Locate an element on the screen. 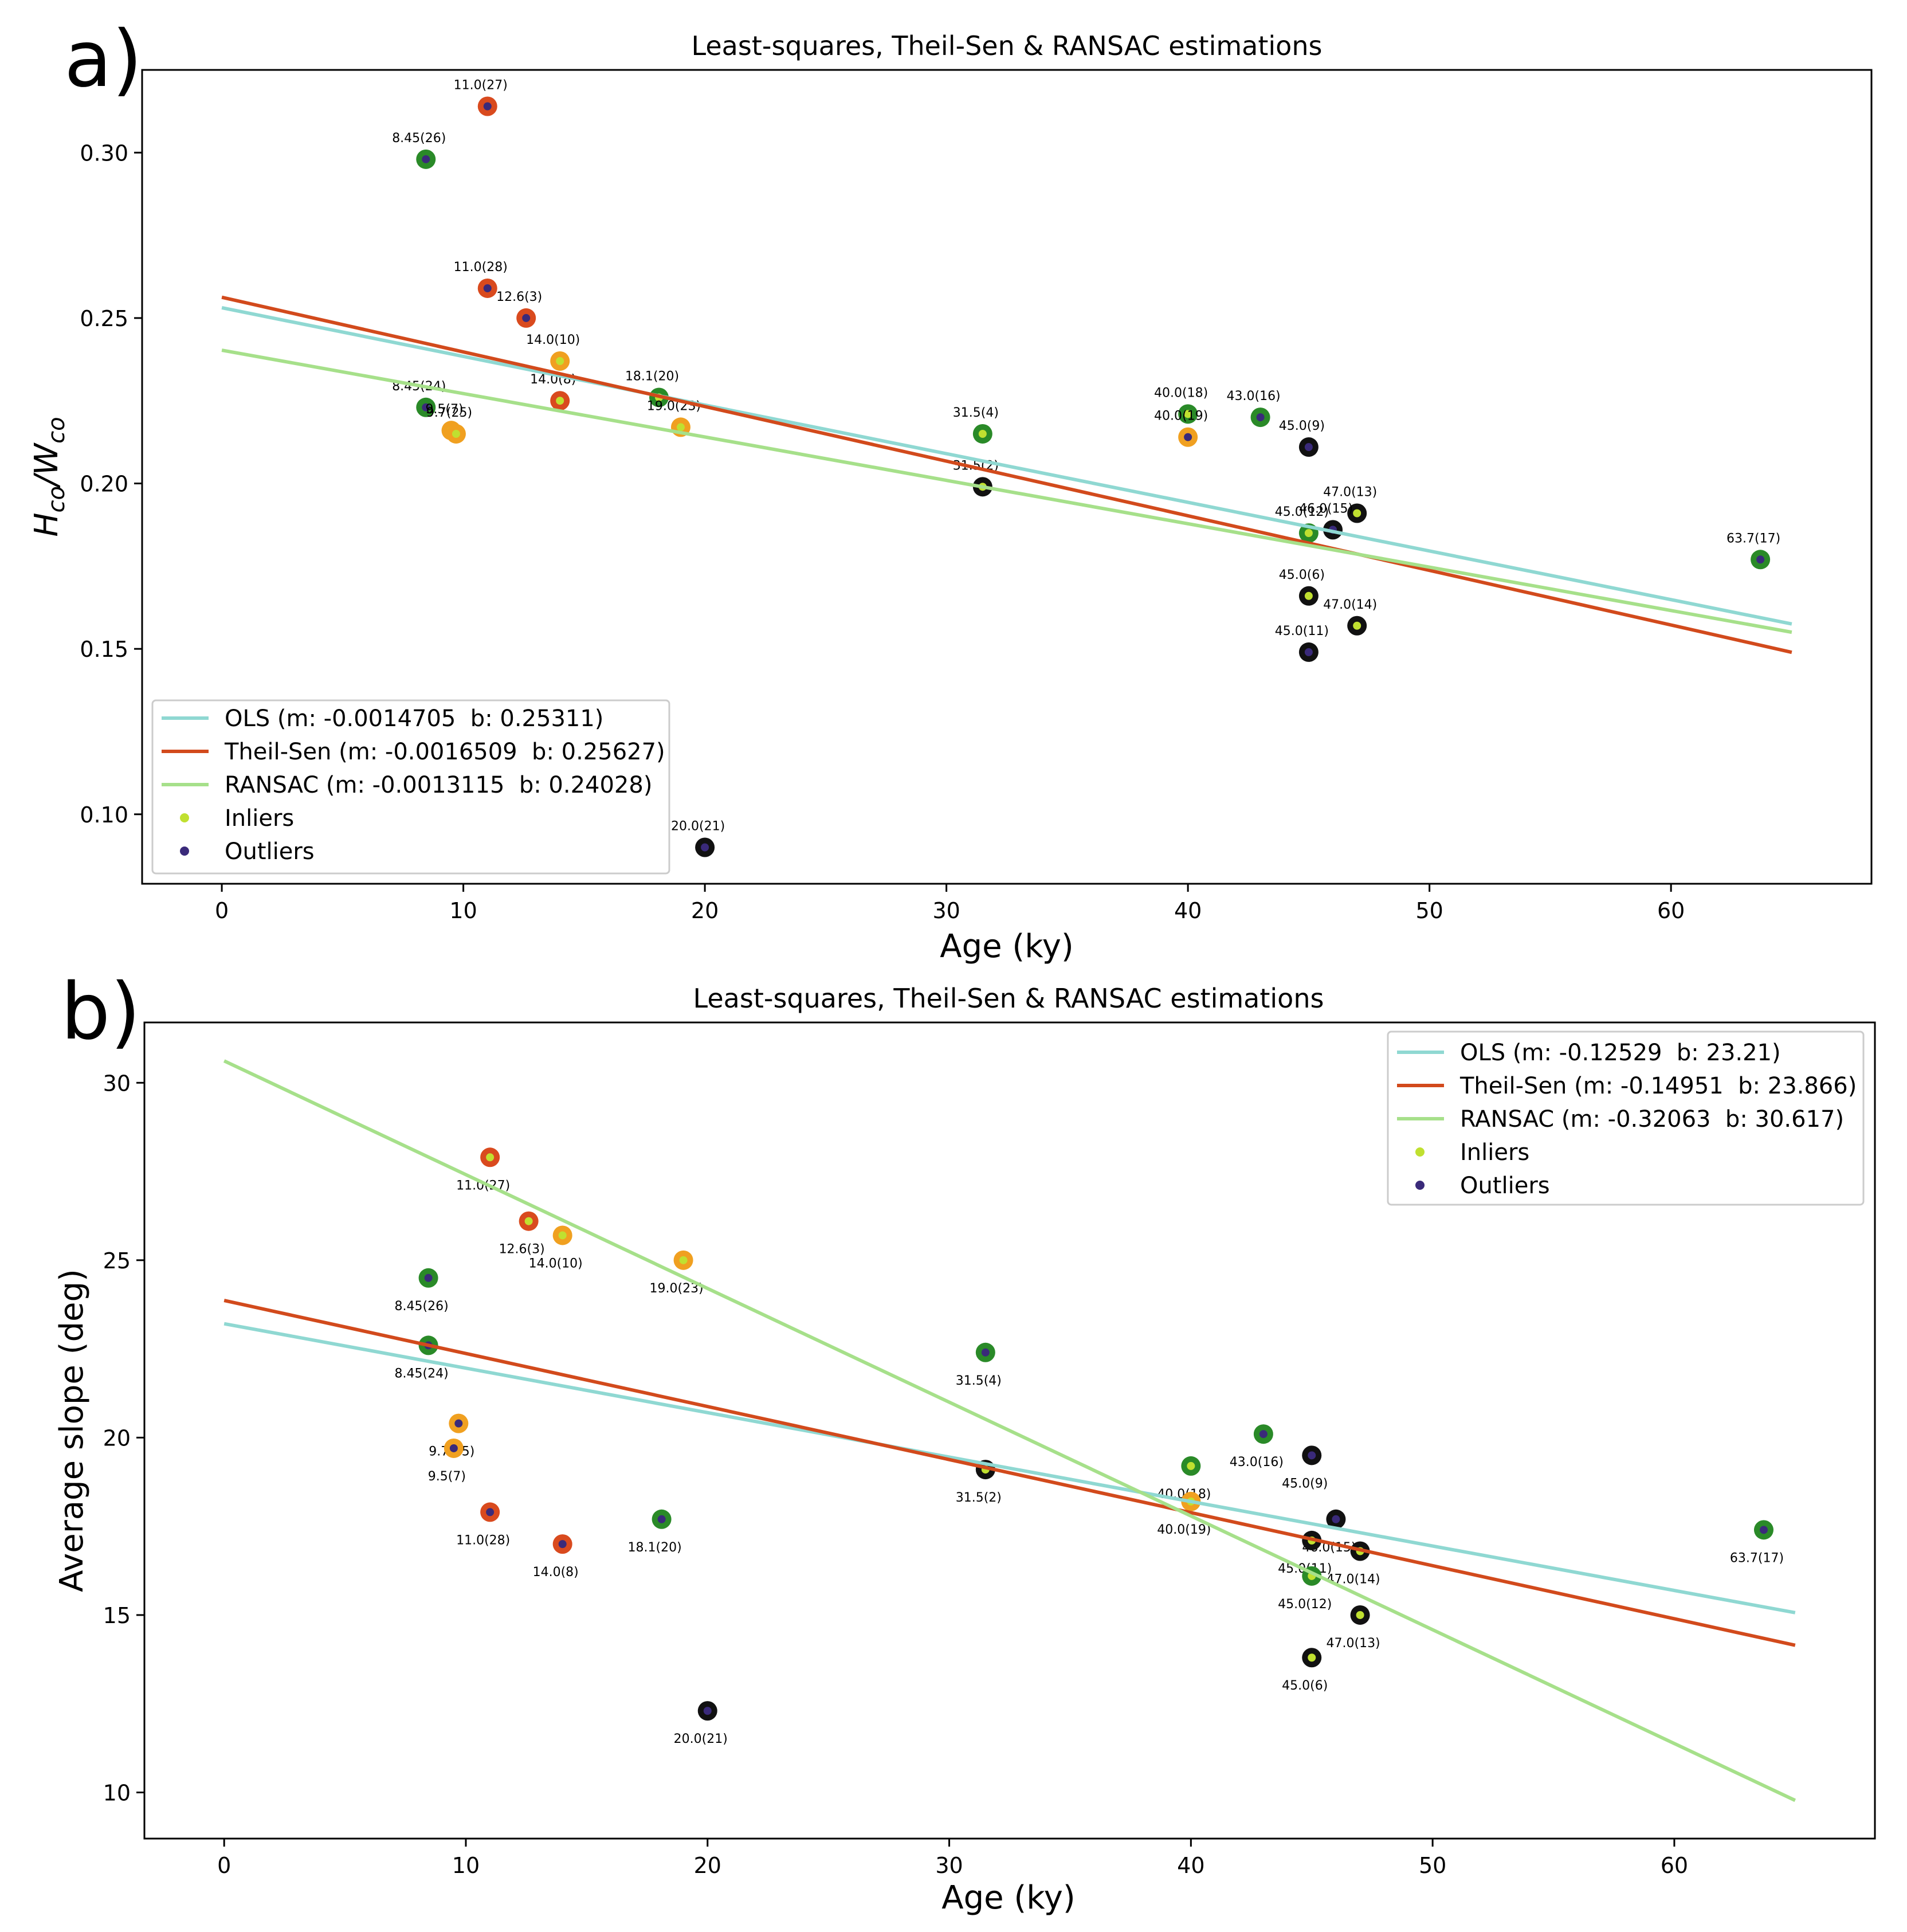  data-point-label: 45.0(11) is located at coordinates (1302, 631).